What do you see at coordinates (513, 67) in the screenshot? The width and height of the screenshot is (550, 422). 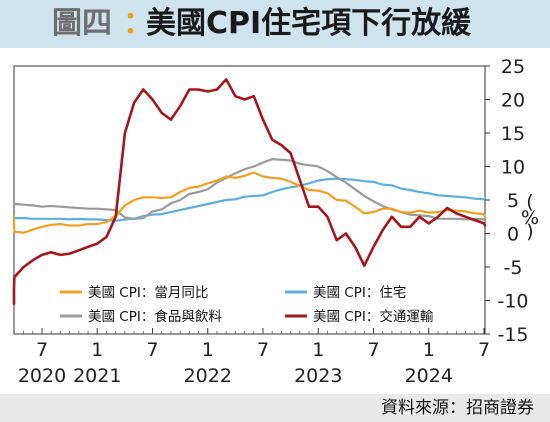 I see `y-tick-label: 25` at bounding box center [513, 67].